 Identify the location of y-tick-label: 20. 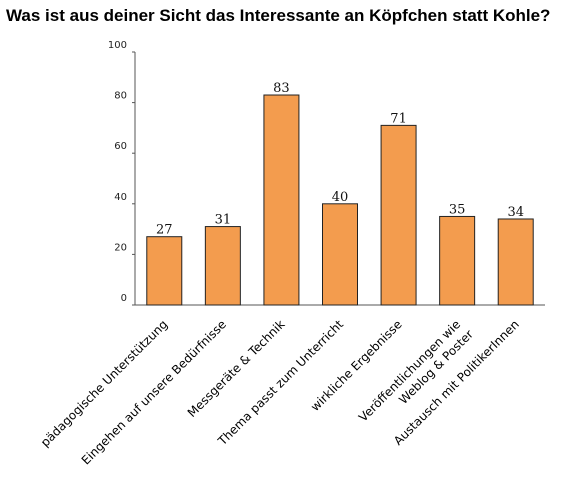
(120, 247).